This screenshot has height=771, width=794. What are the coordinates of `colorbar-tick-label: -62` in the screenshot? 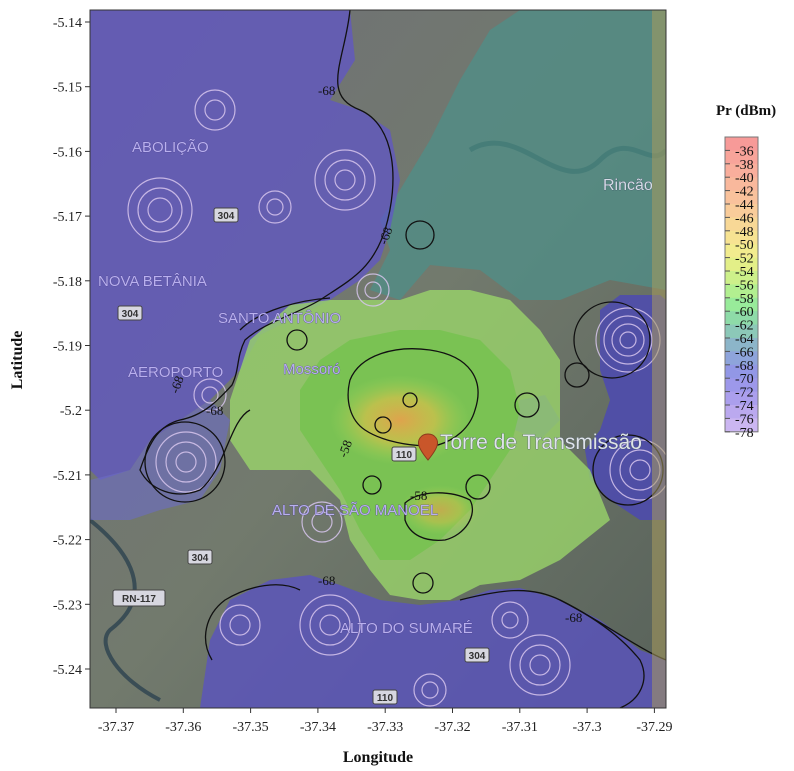 It's located at (744, 326).